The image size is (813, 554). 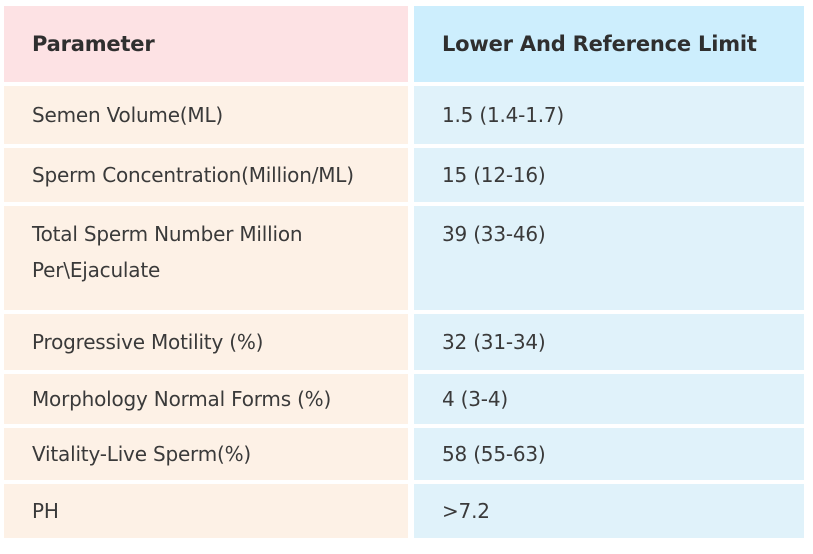 I want to click on limit-cell: 15 (12-16), so click(x=609, y=175).